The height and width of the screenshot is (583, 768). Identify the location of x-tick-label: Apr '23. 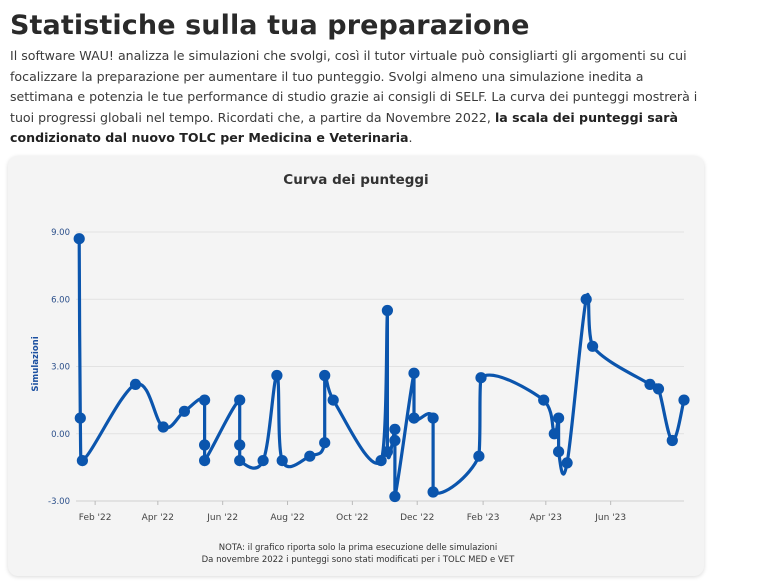
(546, 518).